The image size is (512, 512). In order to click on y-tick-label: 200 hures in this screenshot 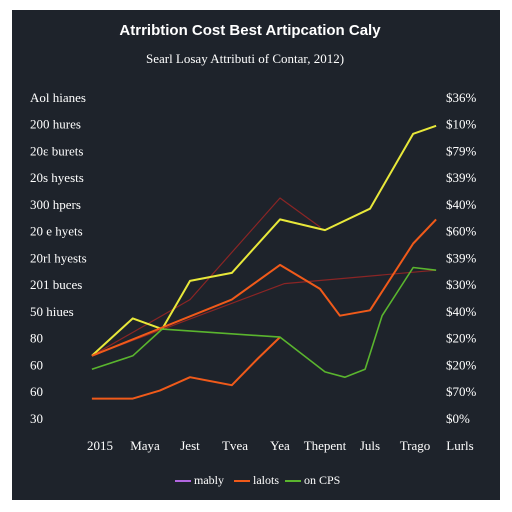, I will do `click(55, 124)`.